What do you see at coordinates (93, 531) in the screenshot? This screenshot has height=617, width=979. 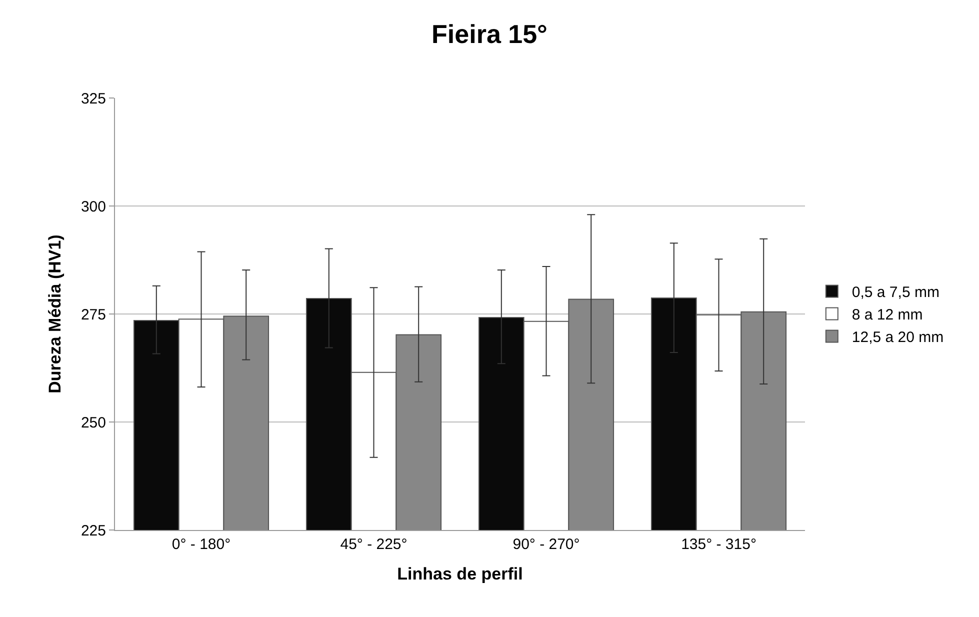 I see `y-tick-label: 225` at bounding box center [93, 531].